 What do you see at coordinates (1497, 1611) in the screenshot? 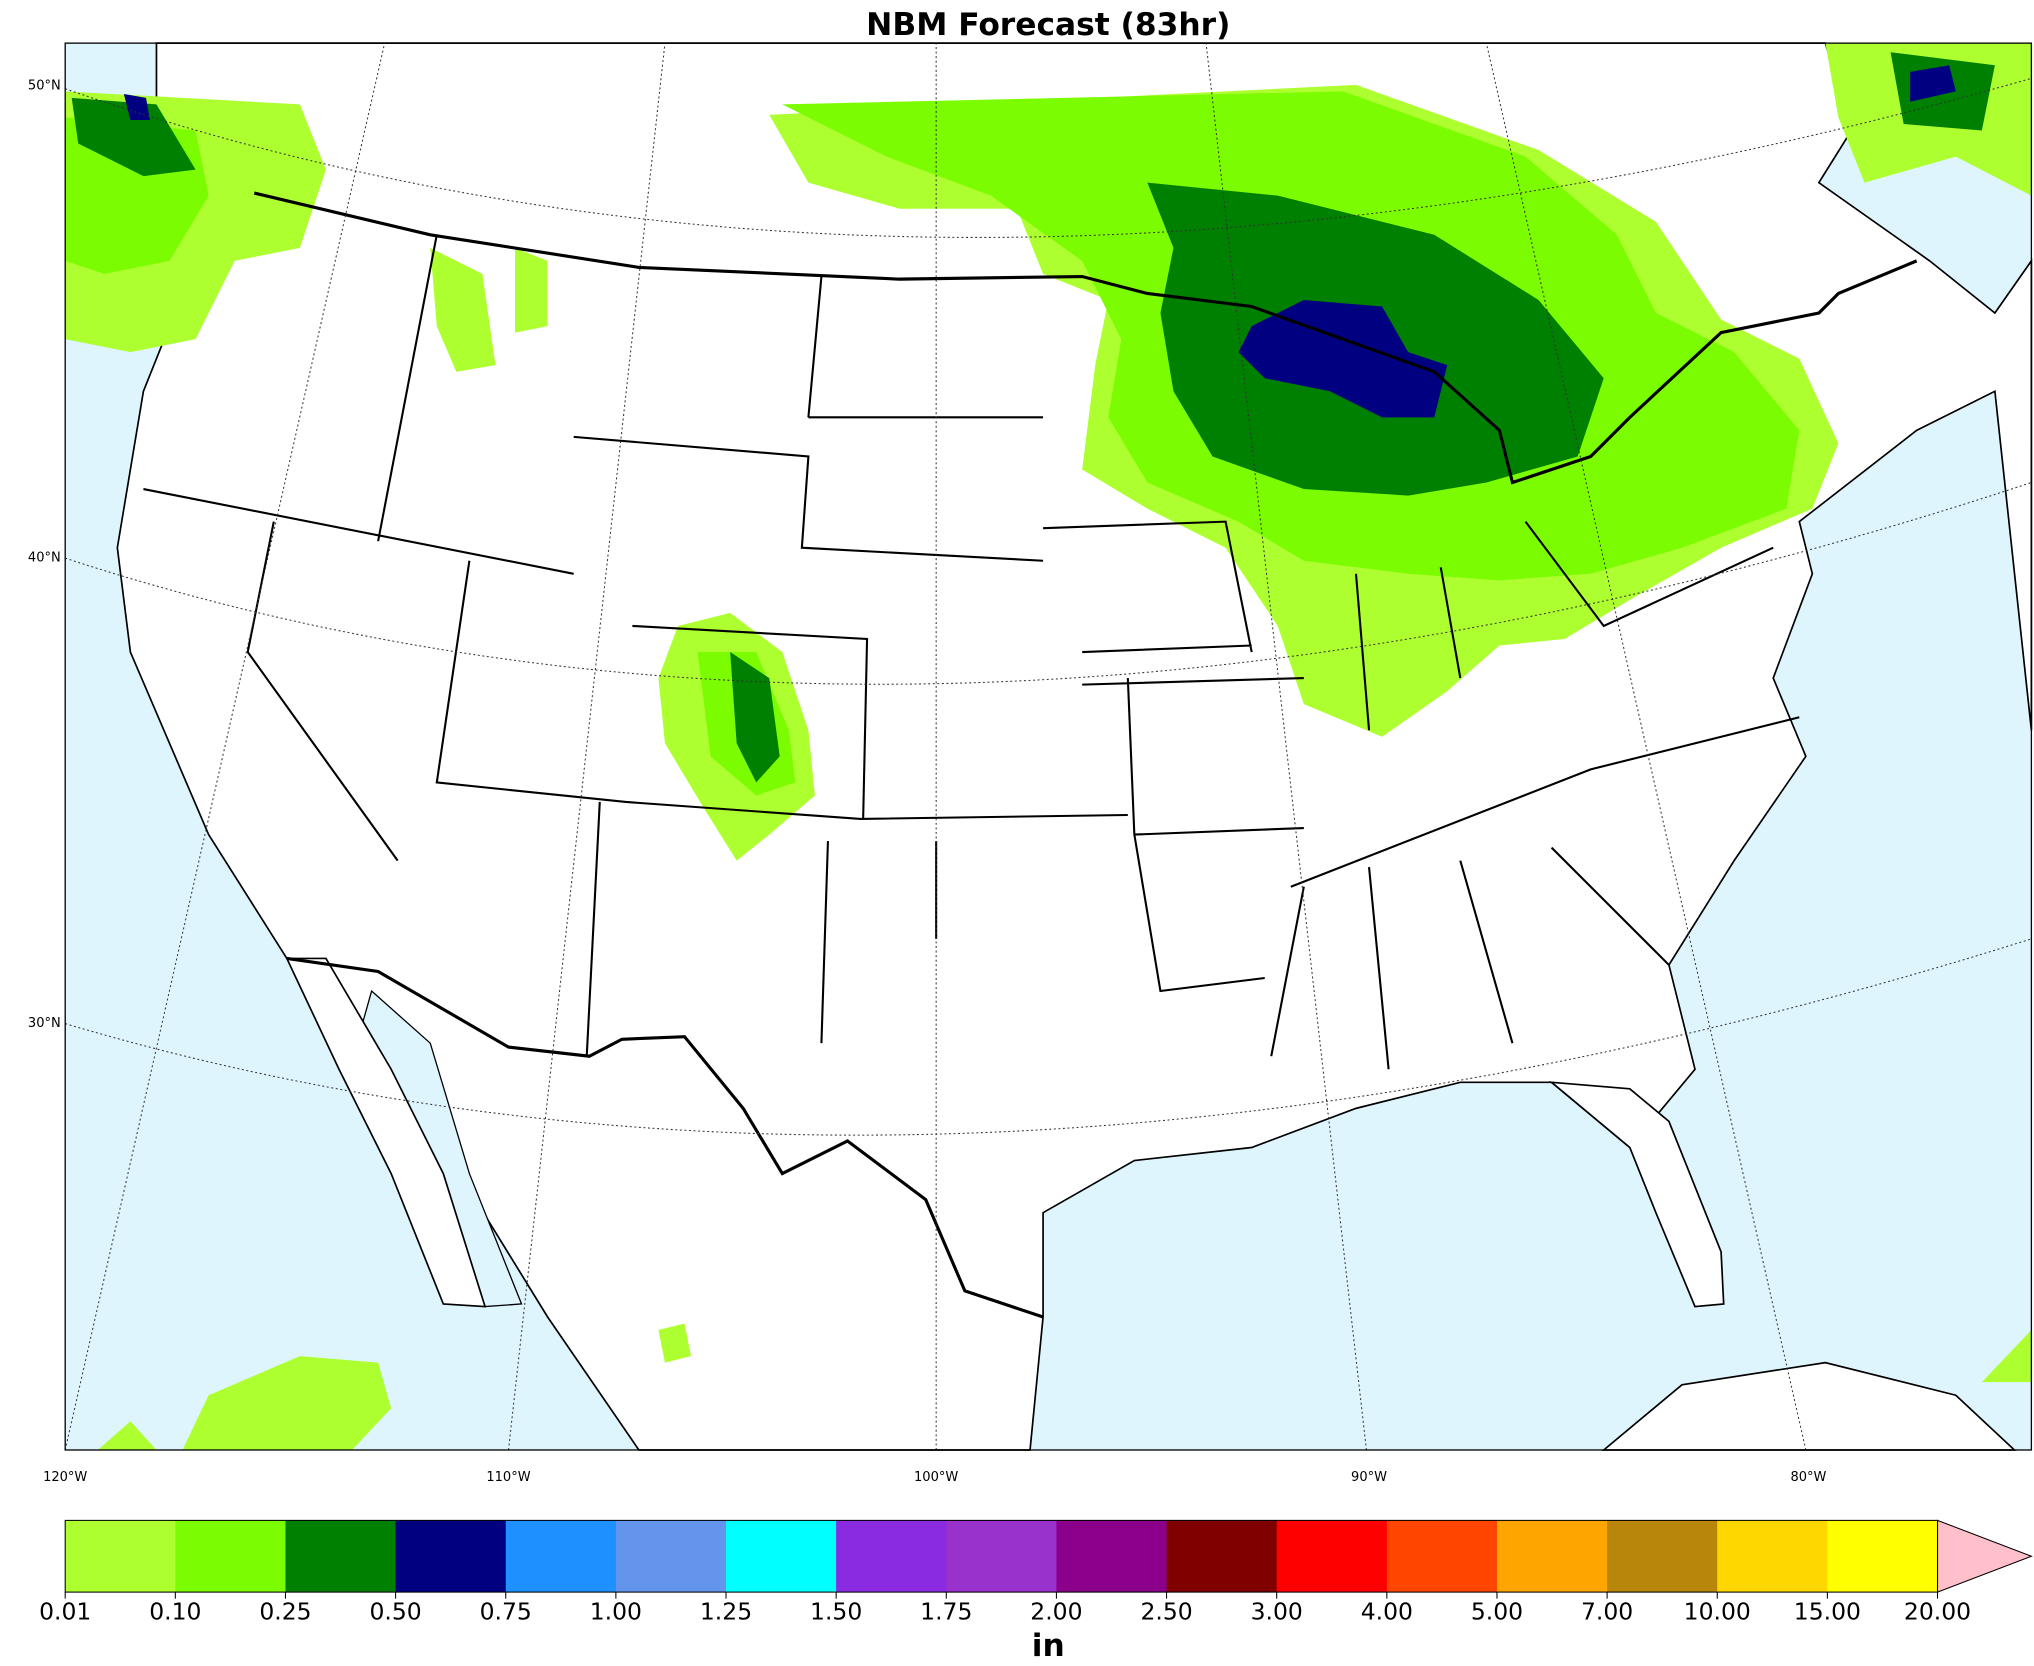
I see `colorbar-tick-label: 5.00` at bounding box center [1497, 1611].